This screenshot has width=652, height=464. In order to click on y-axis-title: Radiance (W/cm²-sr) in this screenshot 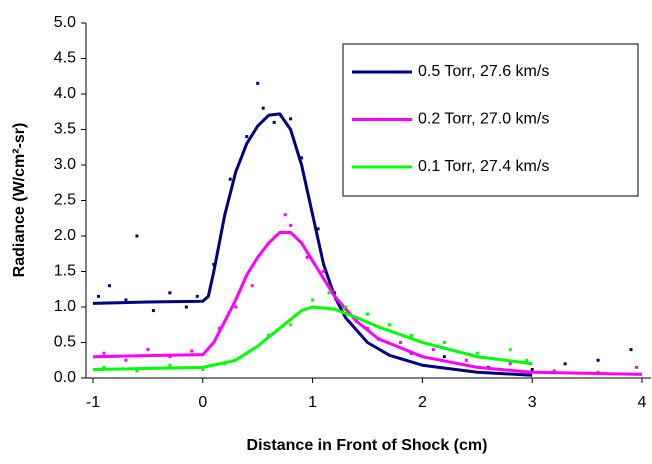, I will do `click(19, 200)`.